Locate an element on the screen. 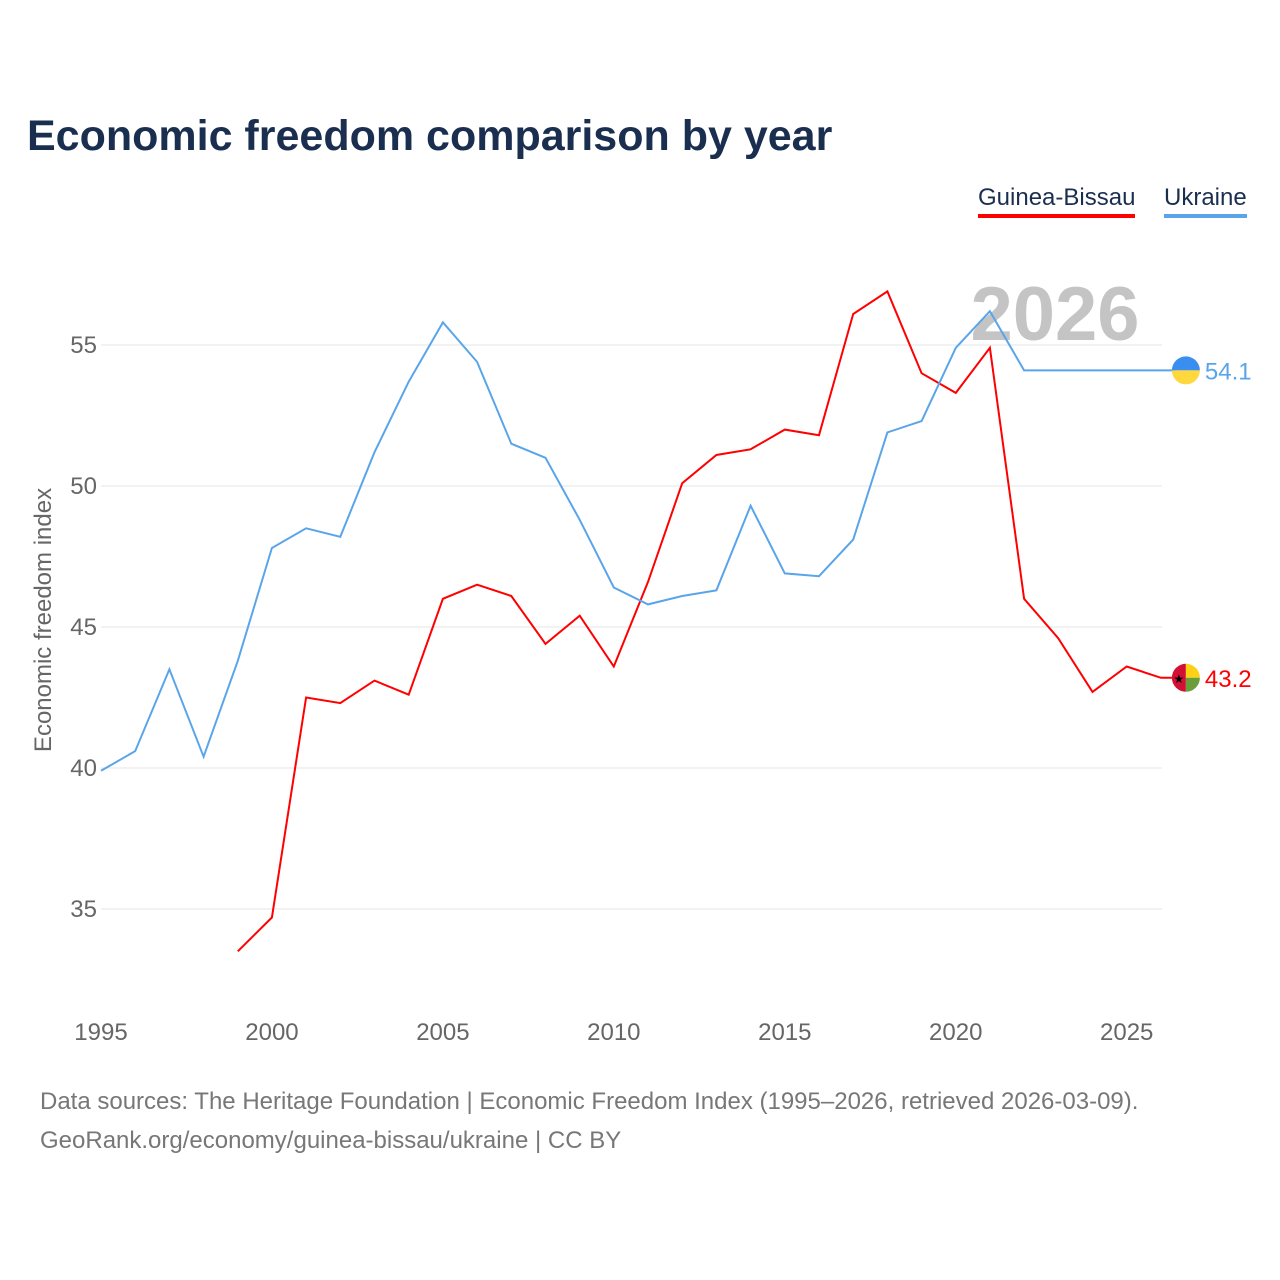 This screenshot has height=1280, width=1280. x-tick-label: 1995 is located at coordinates (100, 1032).